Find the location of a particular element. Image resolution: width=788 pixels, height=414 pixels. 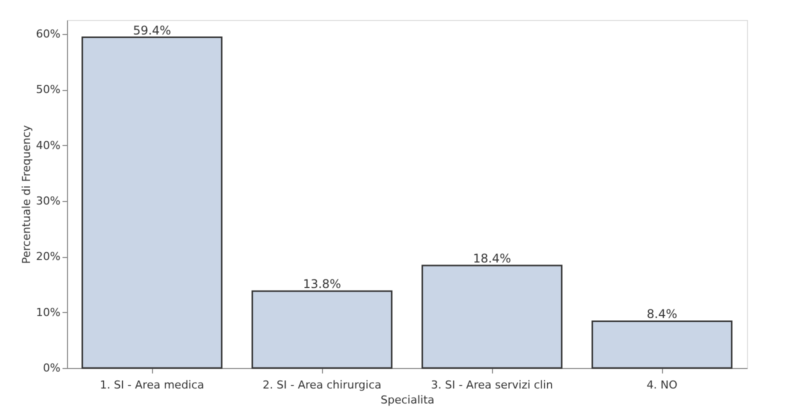

data-label: 13.8% is located at coordinates (322, 284).